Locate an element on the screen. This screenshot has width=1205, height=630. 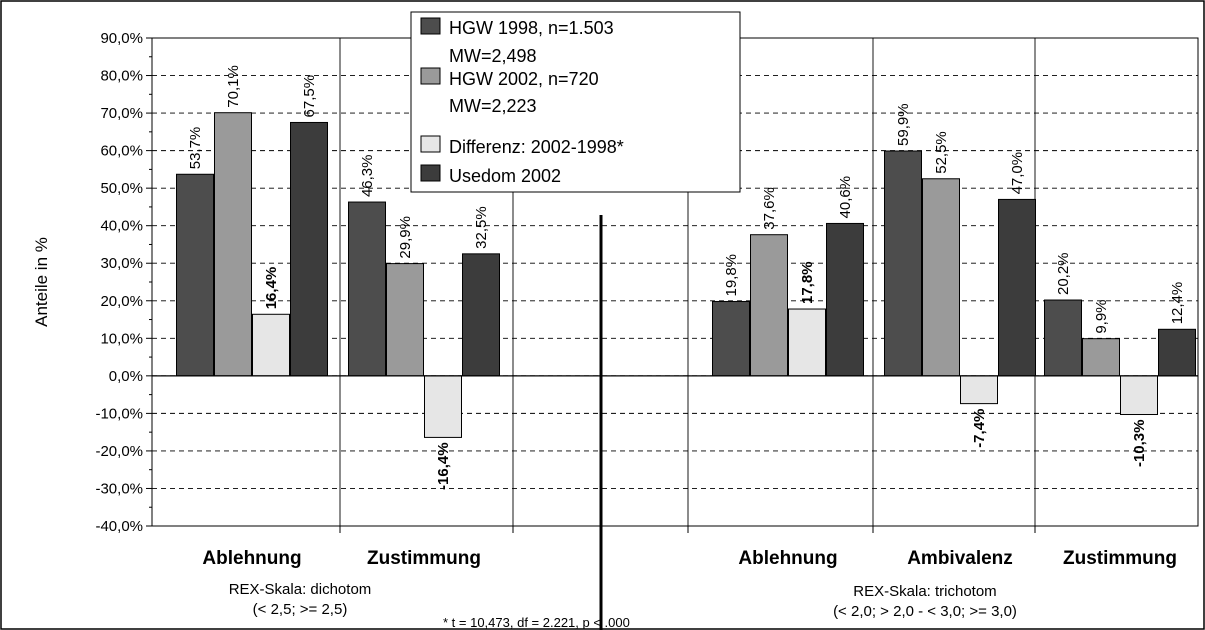
legend-label: HGW 1998, n=1.503 is located at coordinates (531, 28).